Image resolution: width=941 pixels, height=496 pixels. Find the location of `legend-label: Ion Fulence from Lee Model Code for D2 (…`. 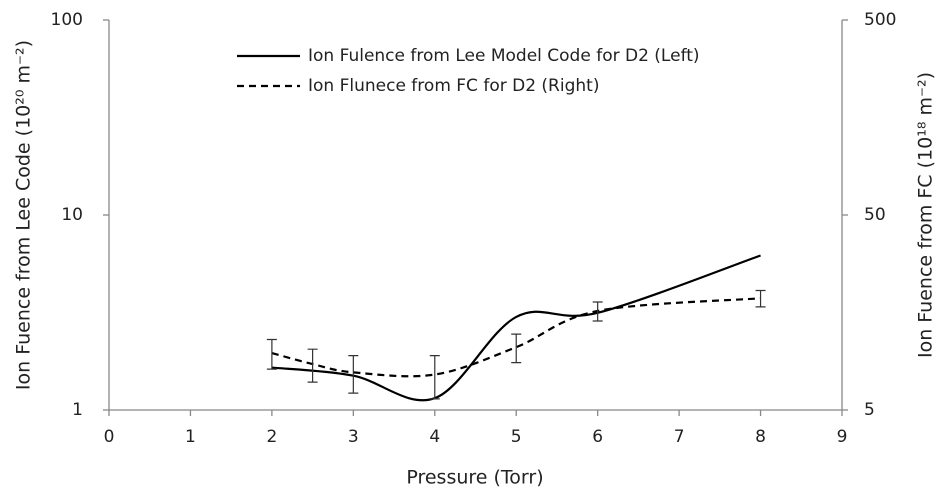

legend-label: Ion Fulence from Lee Model Code for D2 (… is located at coordinates (504, 56).